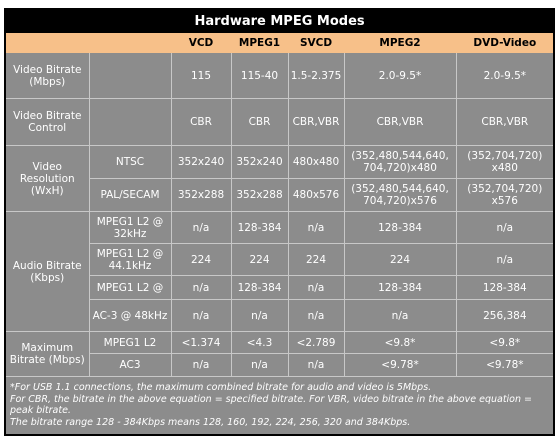 Image resolution: width=557 pixels, height=436 pixels. I want to click on value-cell: 480x576, so click(316, 195).